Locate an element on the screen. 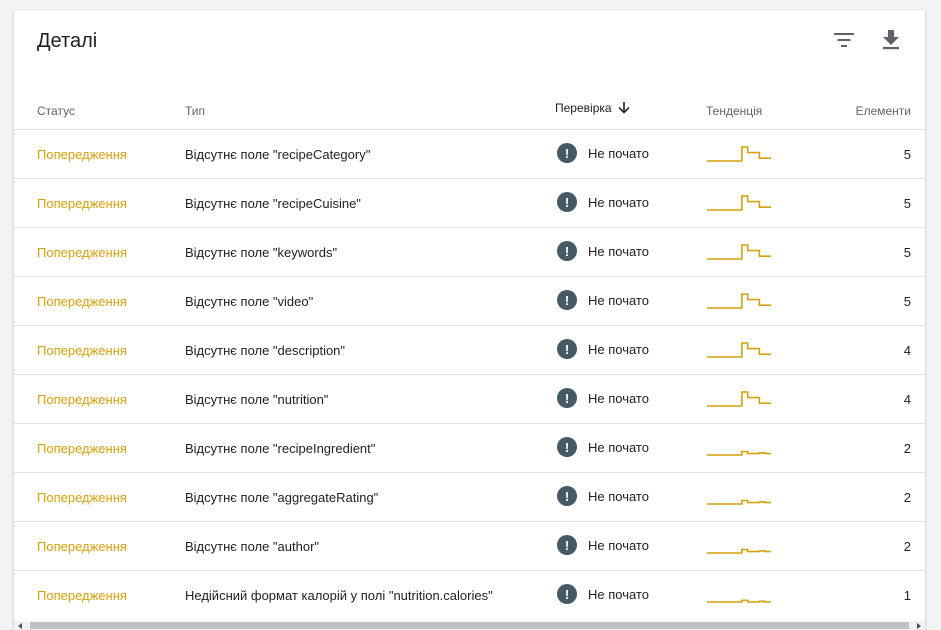 The height and width of the screenshot is (630, 941). items-cell: 2 is located at coordinates (907, 448).